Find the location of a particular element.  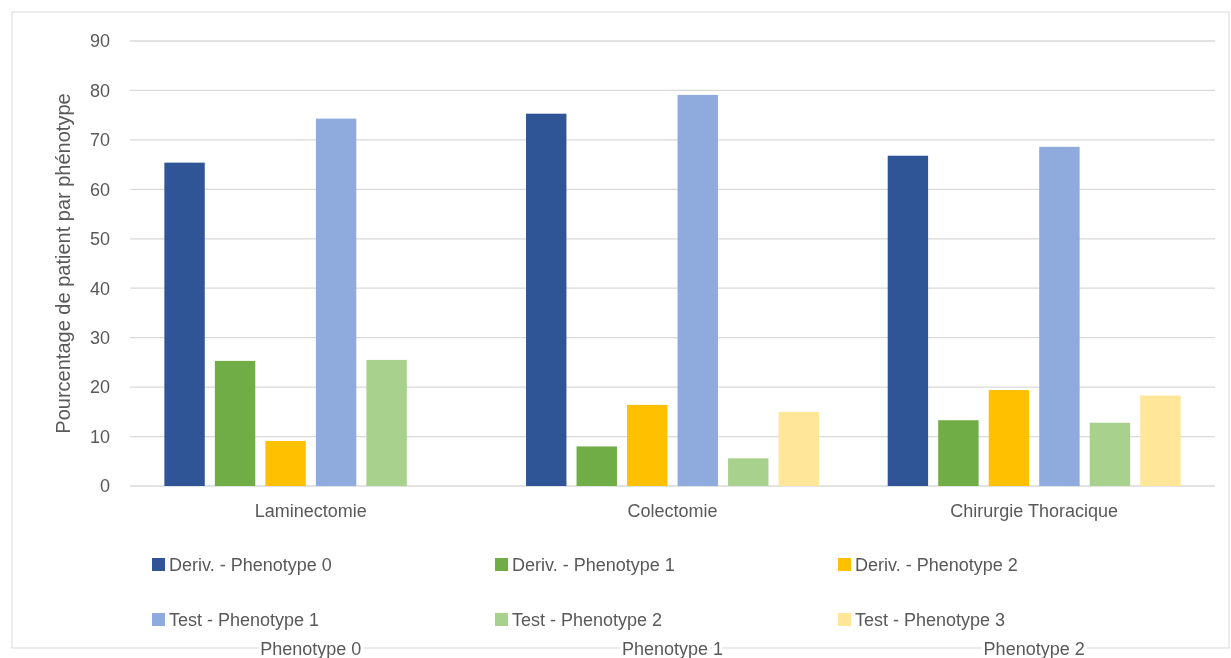

y-tick-label: 80 is located at coordinates (99, 90).